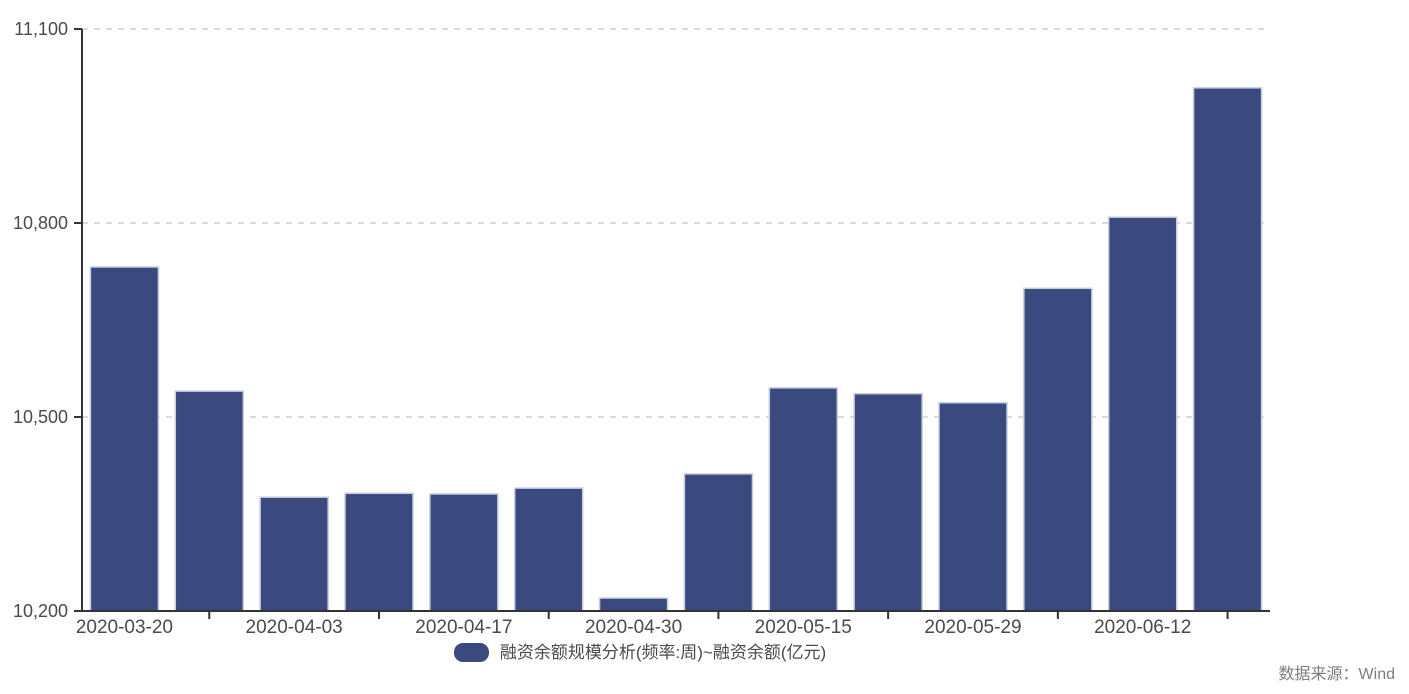  I want to click on legend-label: 融资余额规模分析(频率:周)~融资余额(亿元), so click(663, 652).